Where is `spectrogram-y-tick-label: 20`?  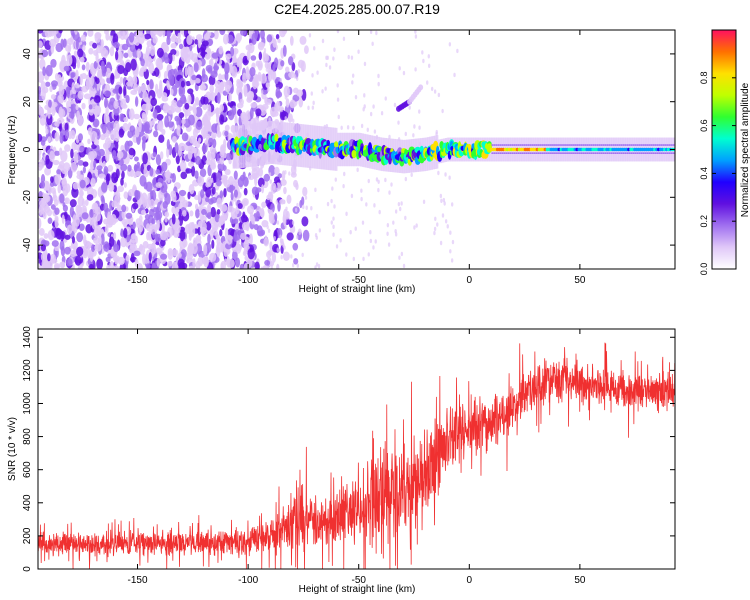
spectrogram-y-tick-label: 20 is located at coordinates (27, 102).